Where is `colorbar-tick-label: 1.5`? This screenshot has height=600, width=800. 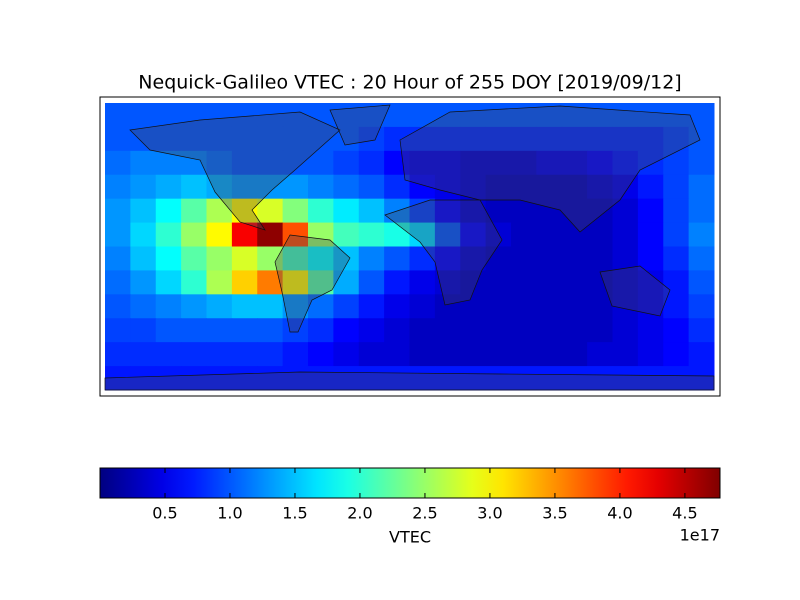
colorbar-tick-label: 1.5 is located at coordinates (294, 513).